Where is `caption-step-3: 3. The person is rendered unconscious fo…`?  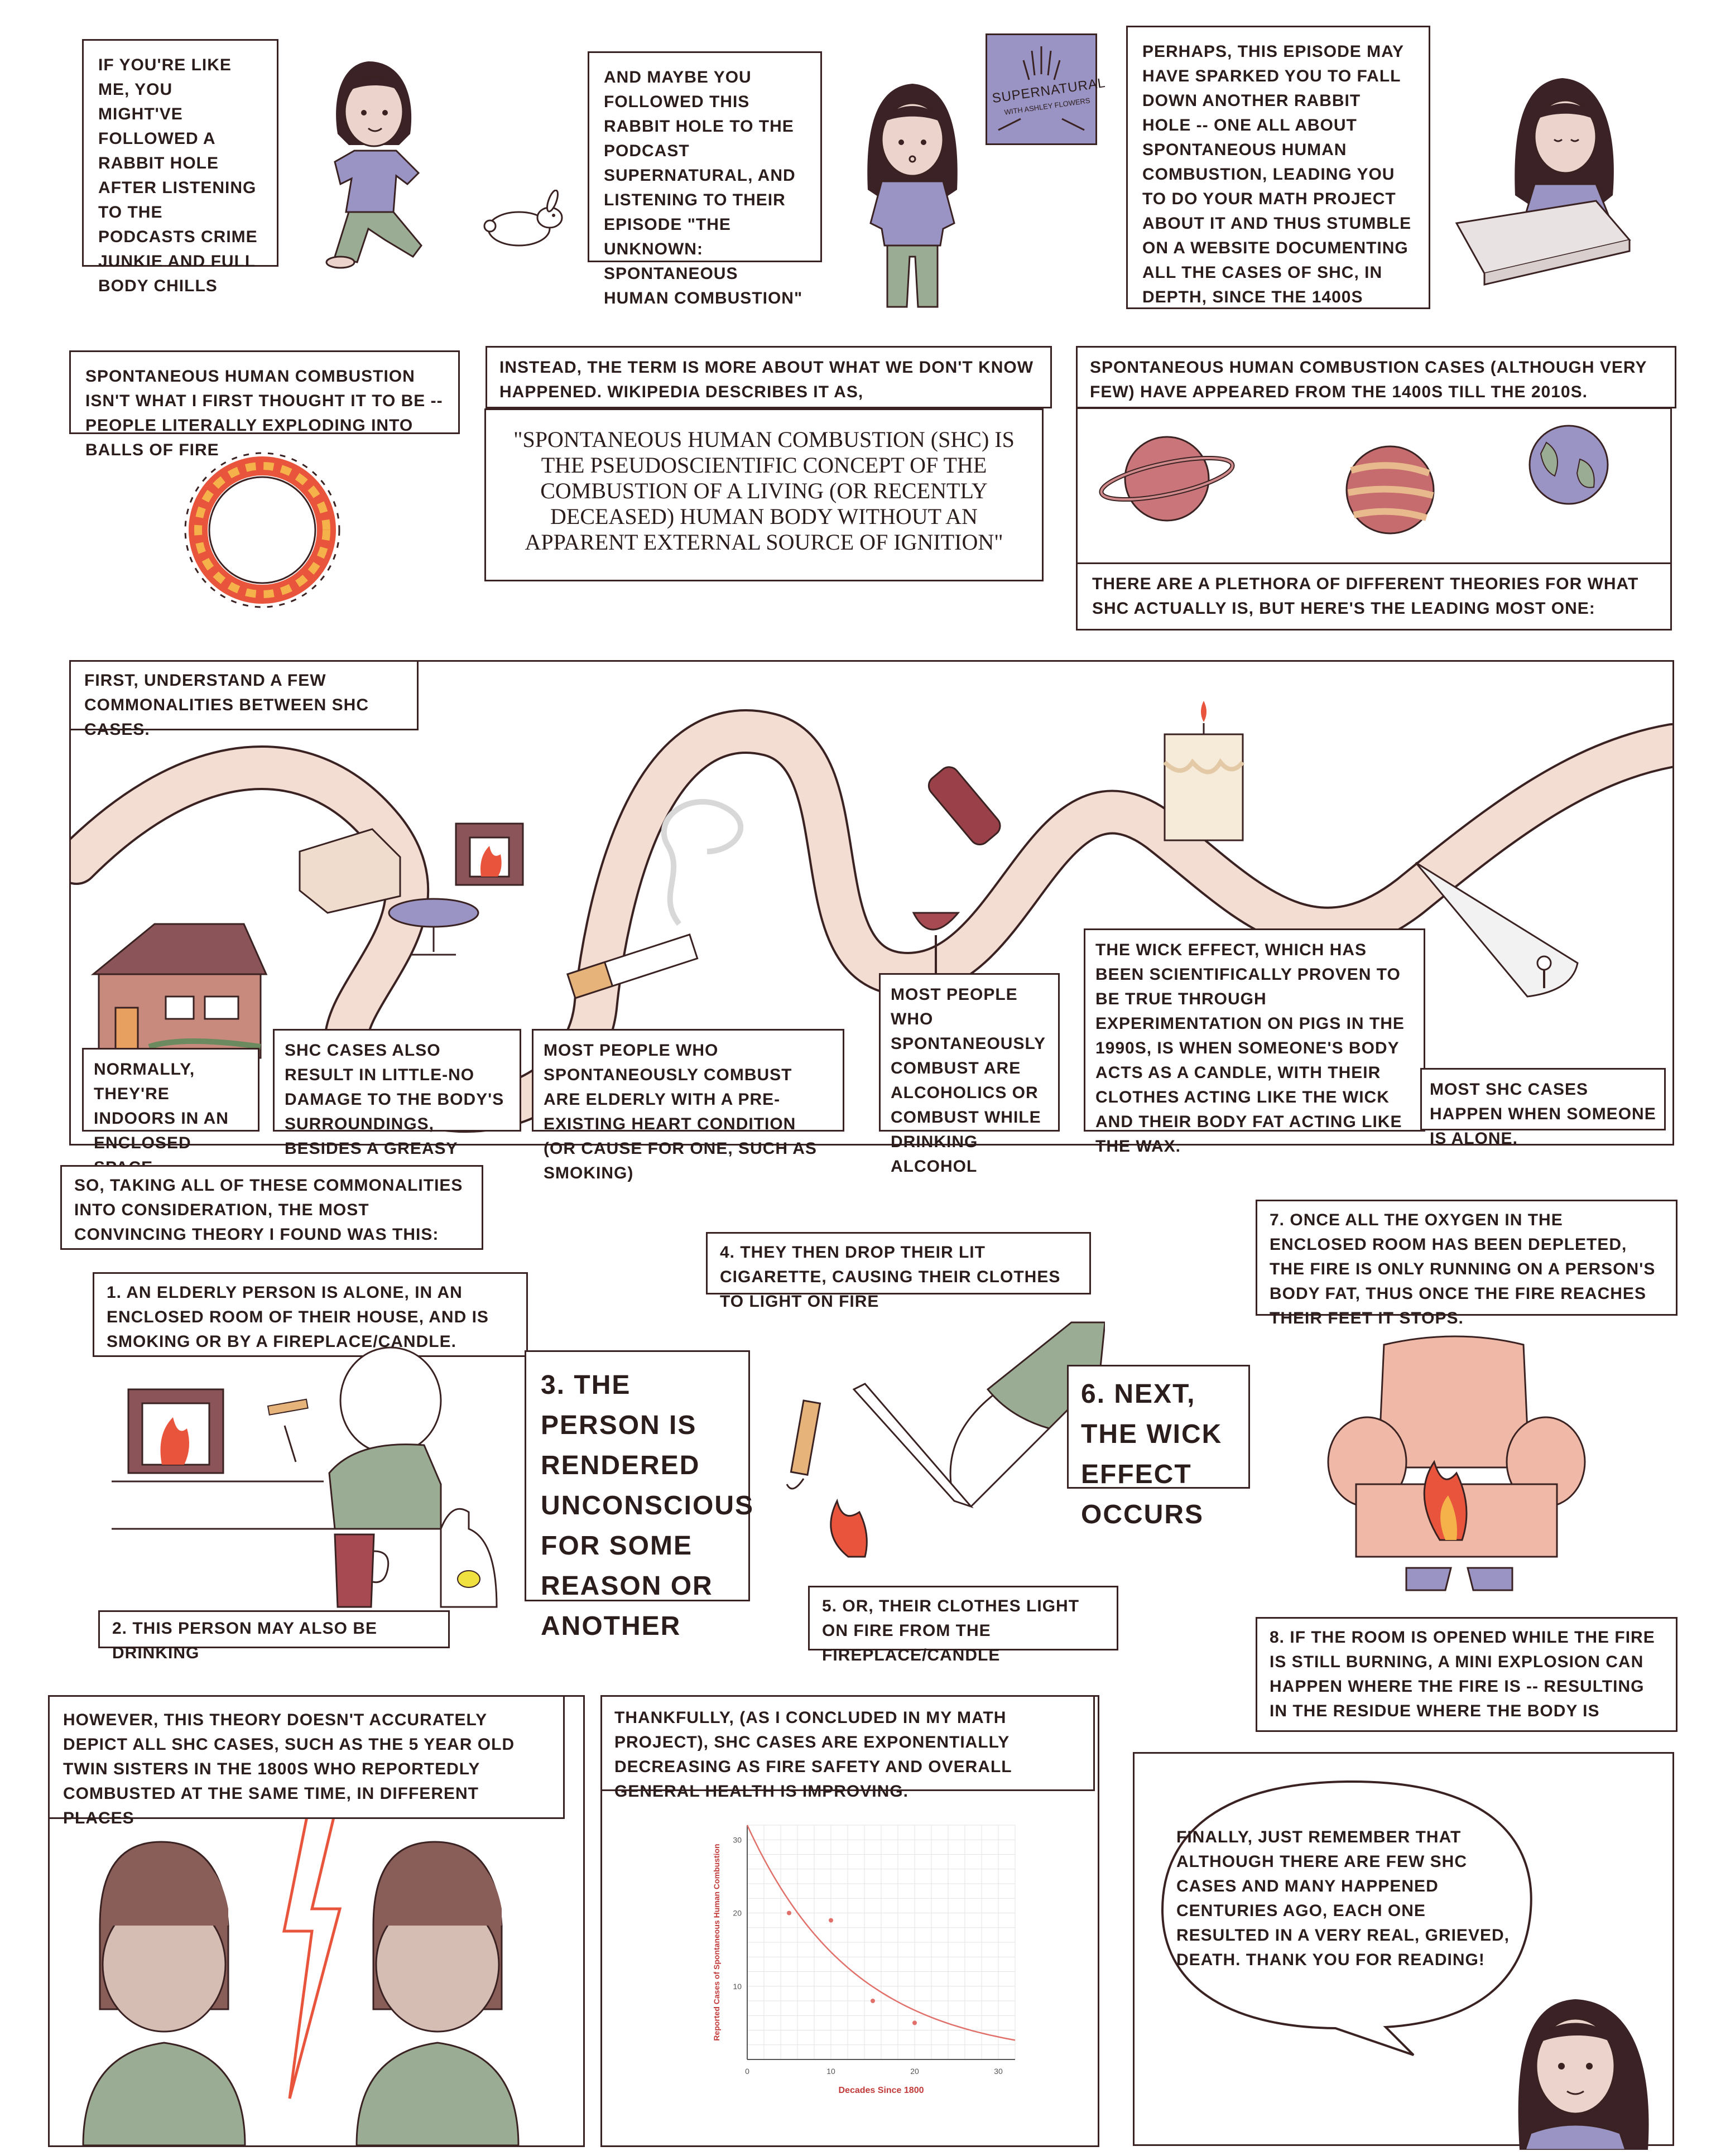
caption-step-3: 3. The person is rendered unconscious fo… is located at coordinates (639, 1495).